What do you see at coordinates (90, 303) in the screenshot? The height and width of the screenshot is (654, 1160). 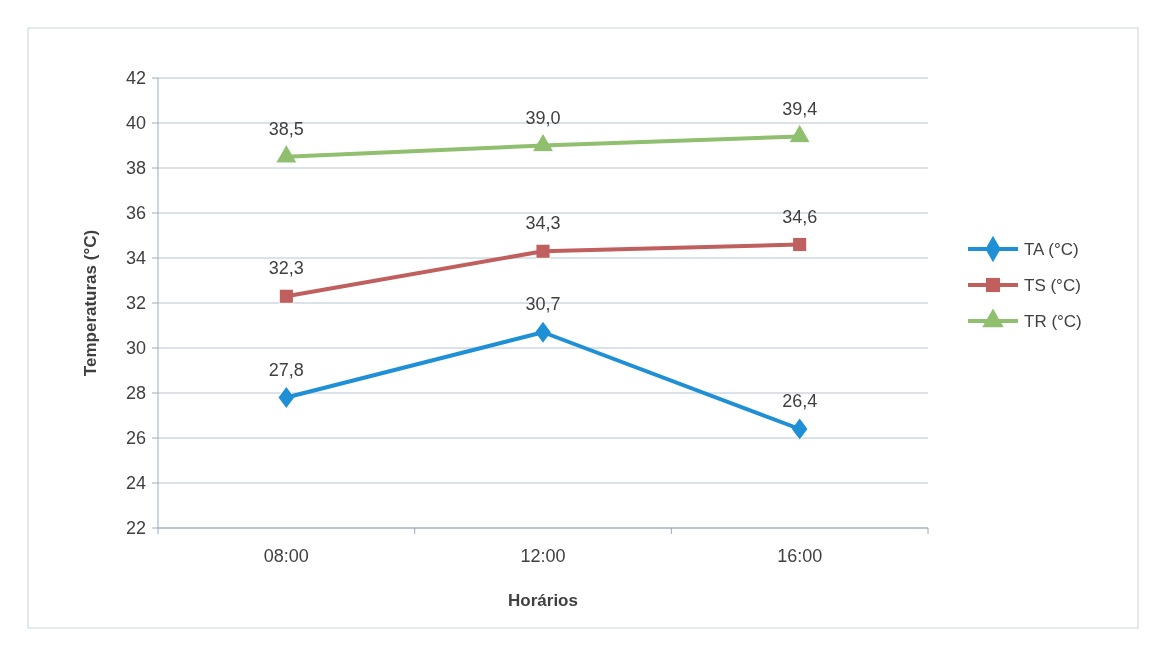 I see `y-axis-title: Temperaturas (°C)` at bounding box center [90, 303].